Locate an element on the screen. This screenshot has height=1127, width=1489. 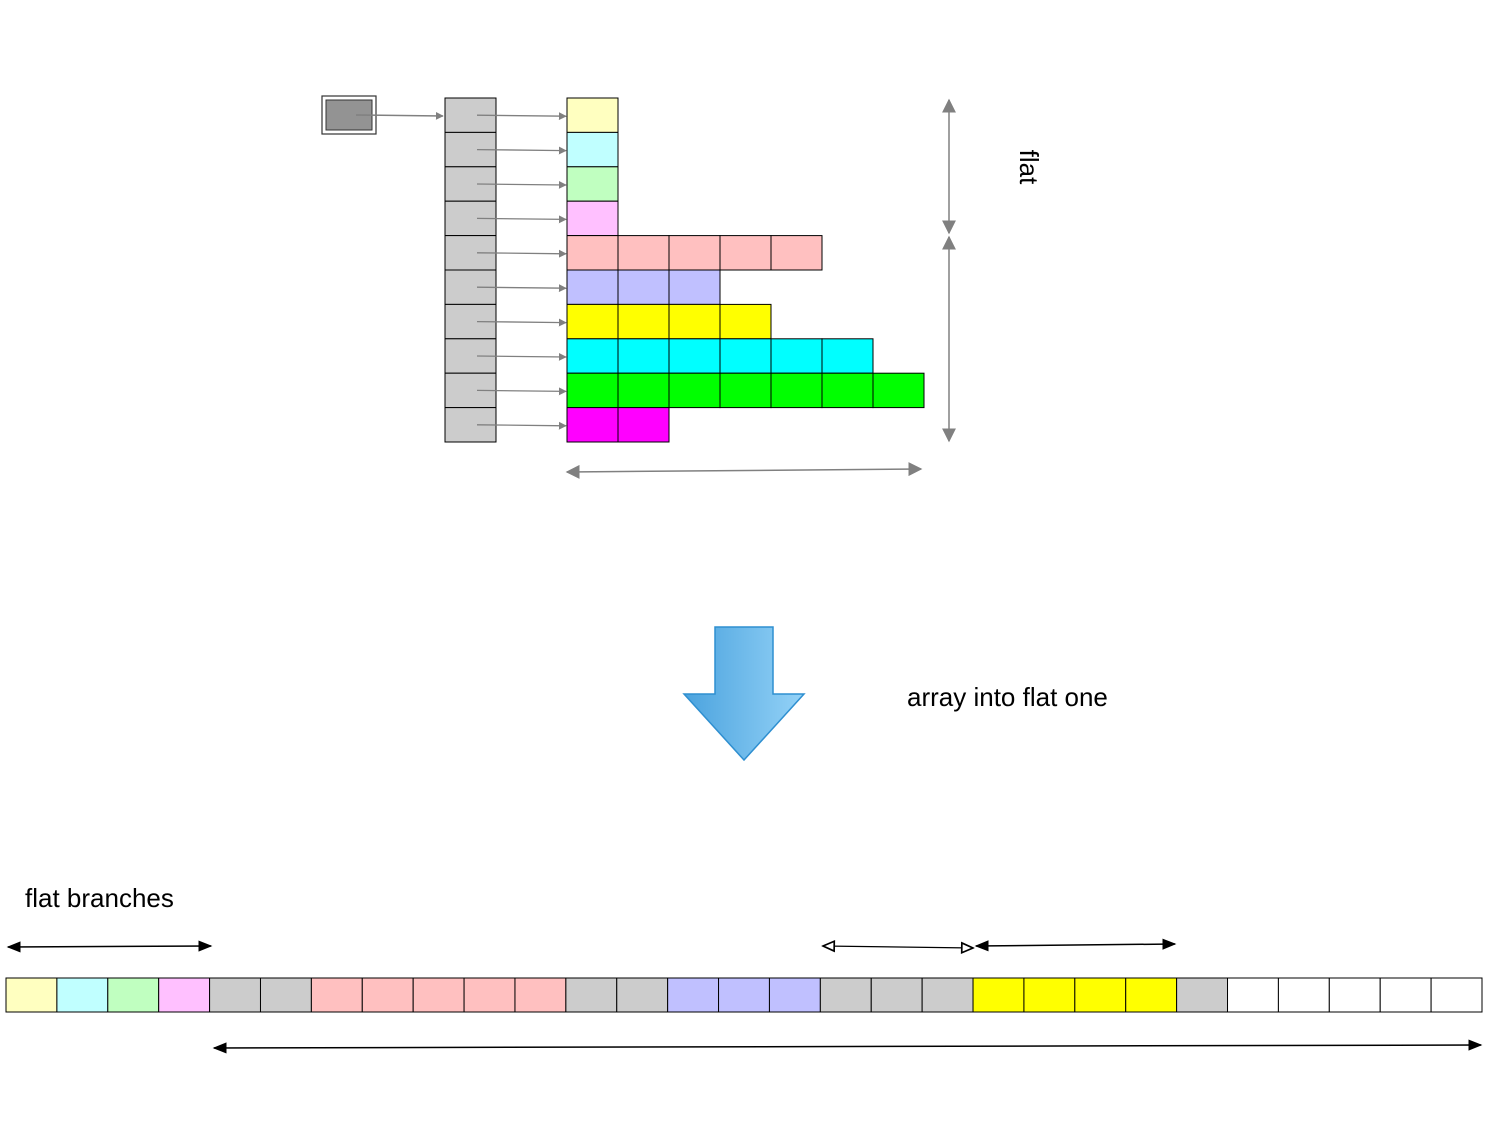
transform-label: array into flat one is located at coordinates (1007, 697).